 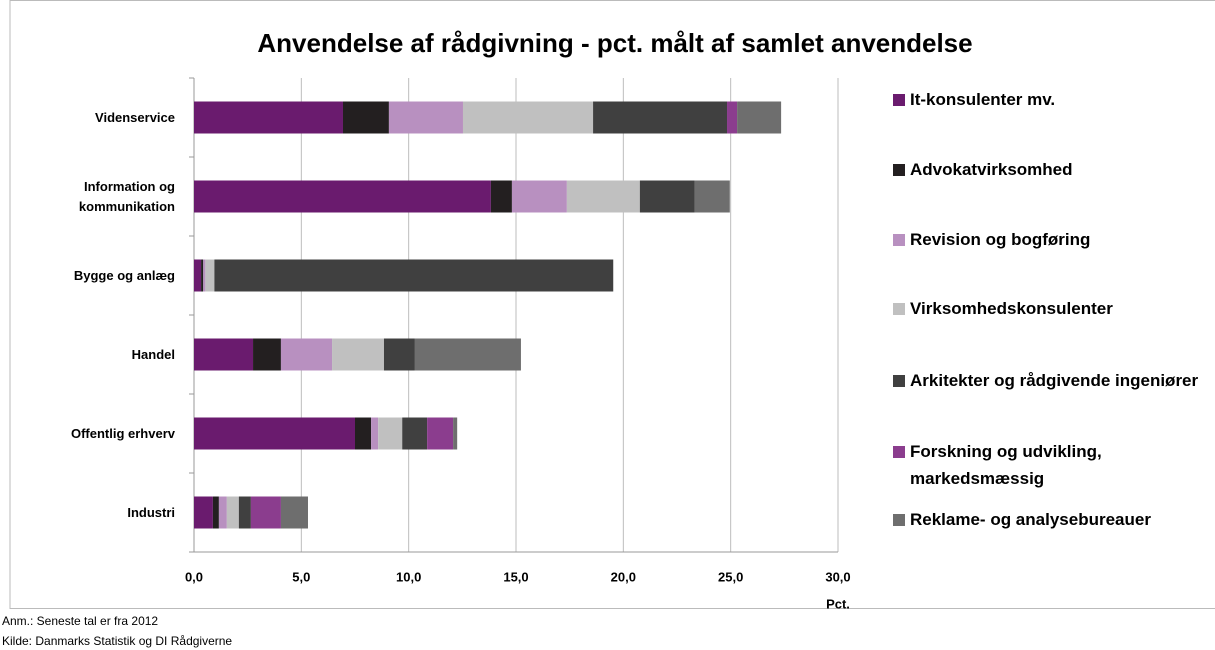 I want to click on legend-item: It-konsulenter mv., so click(x=1048, y=99).